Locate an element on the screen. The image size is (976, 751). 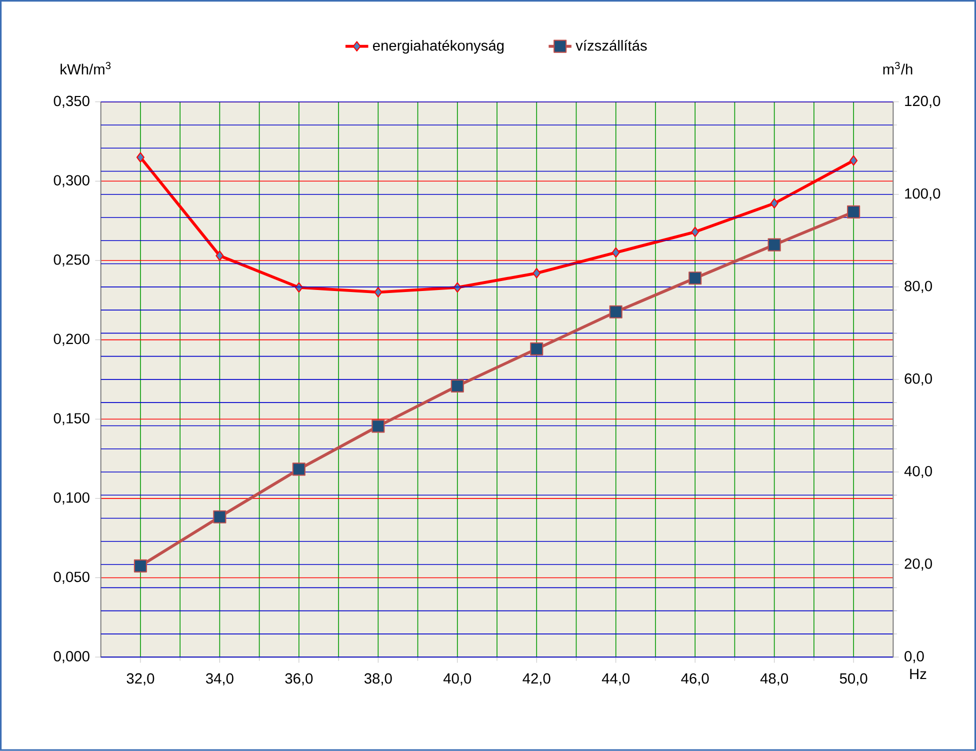
y-tick-label: 0,300 is located at coordinates (72, 181).